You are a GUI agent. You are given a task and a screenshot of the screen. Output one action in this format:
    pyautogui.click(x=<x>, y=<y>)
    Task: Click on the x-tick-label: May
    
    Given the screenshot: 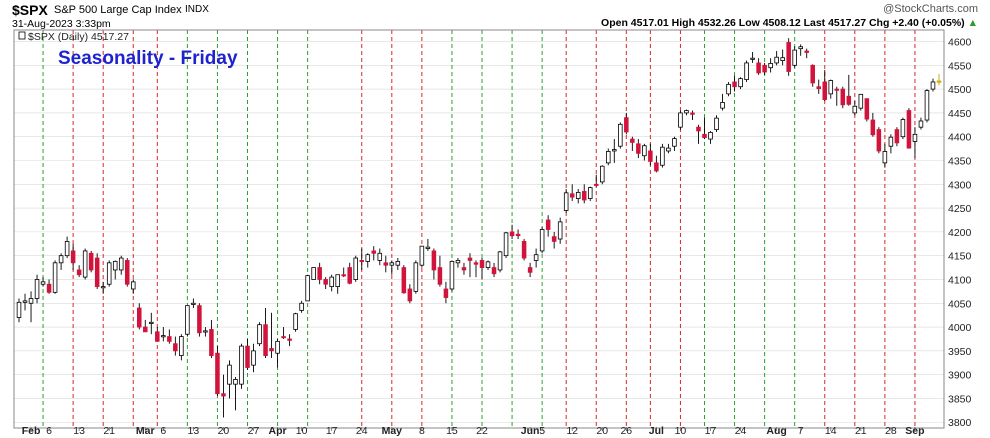 What is the action you would take?
    pyautogui.click(x=392, y=431)
    